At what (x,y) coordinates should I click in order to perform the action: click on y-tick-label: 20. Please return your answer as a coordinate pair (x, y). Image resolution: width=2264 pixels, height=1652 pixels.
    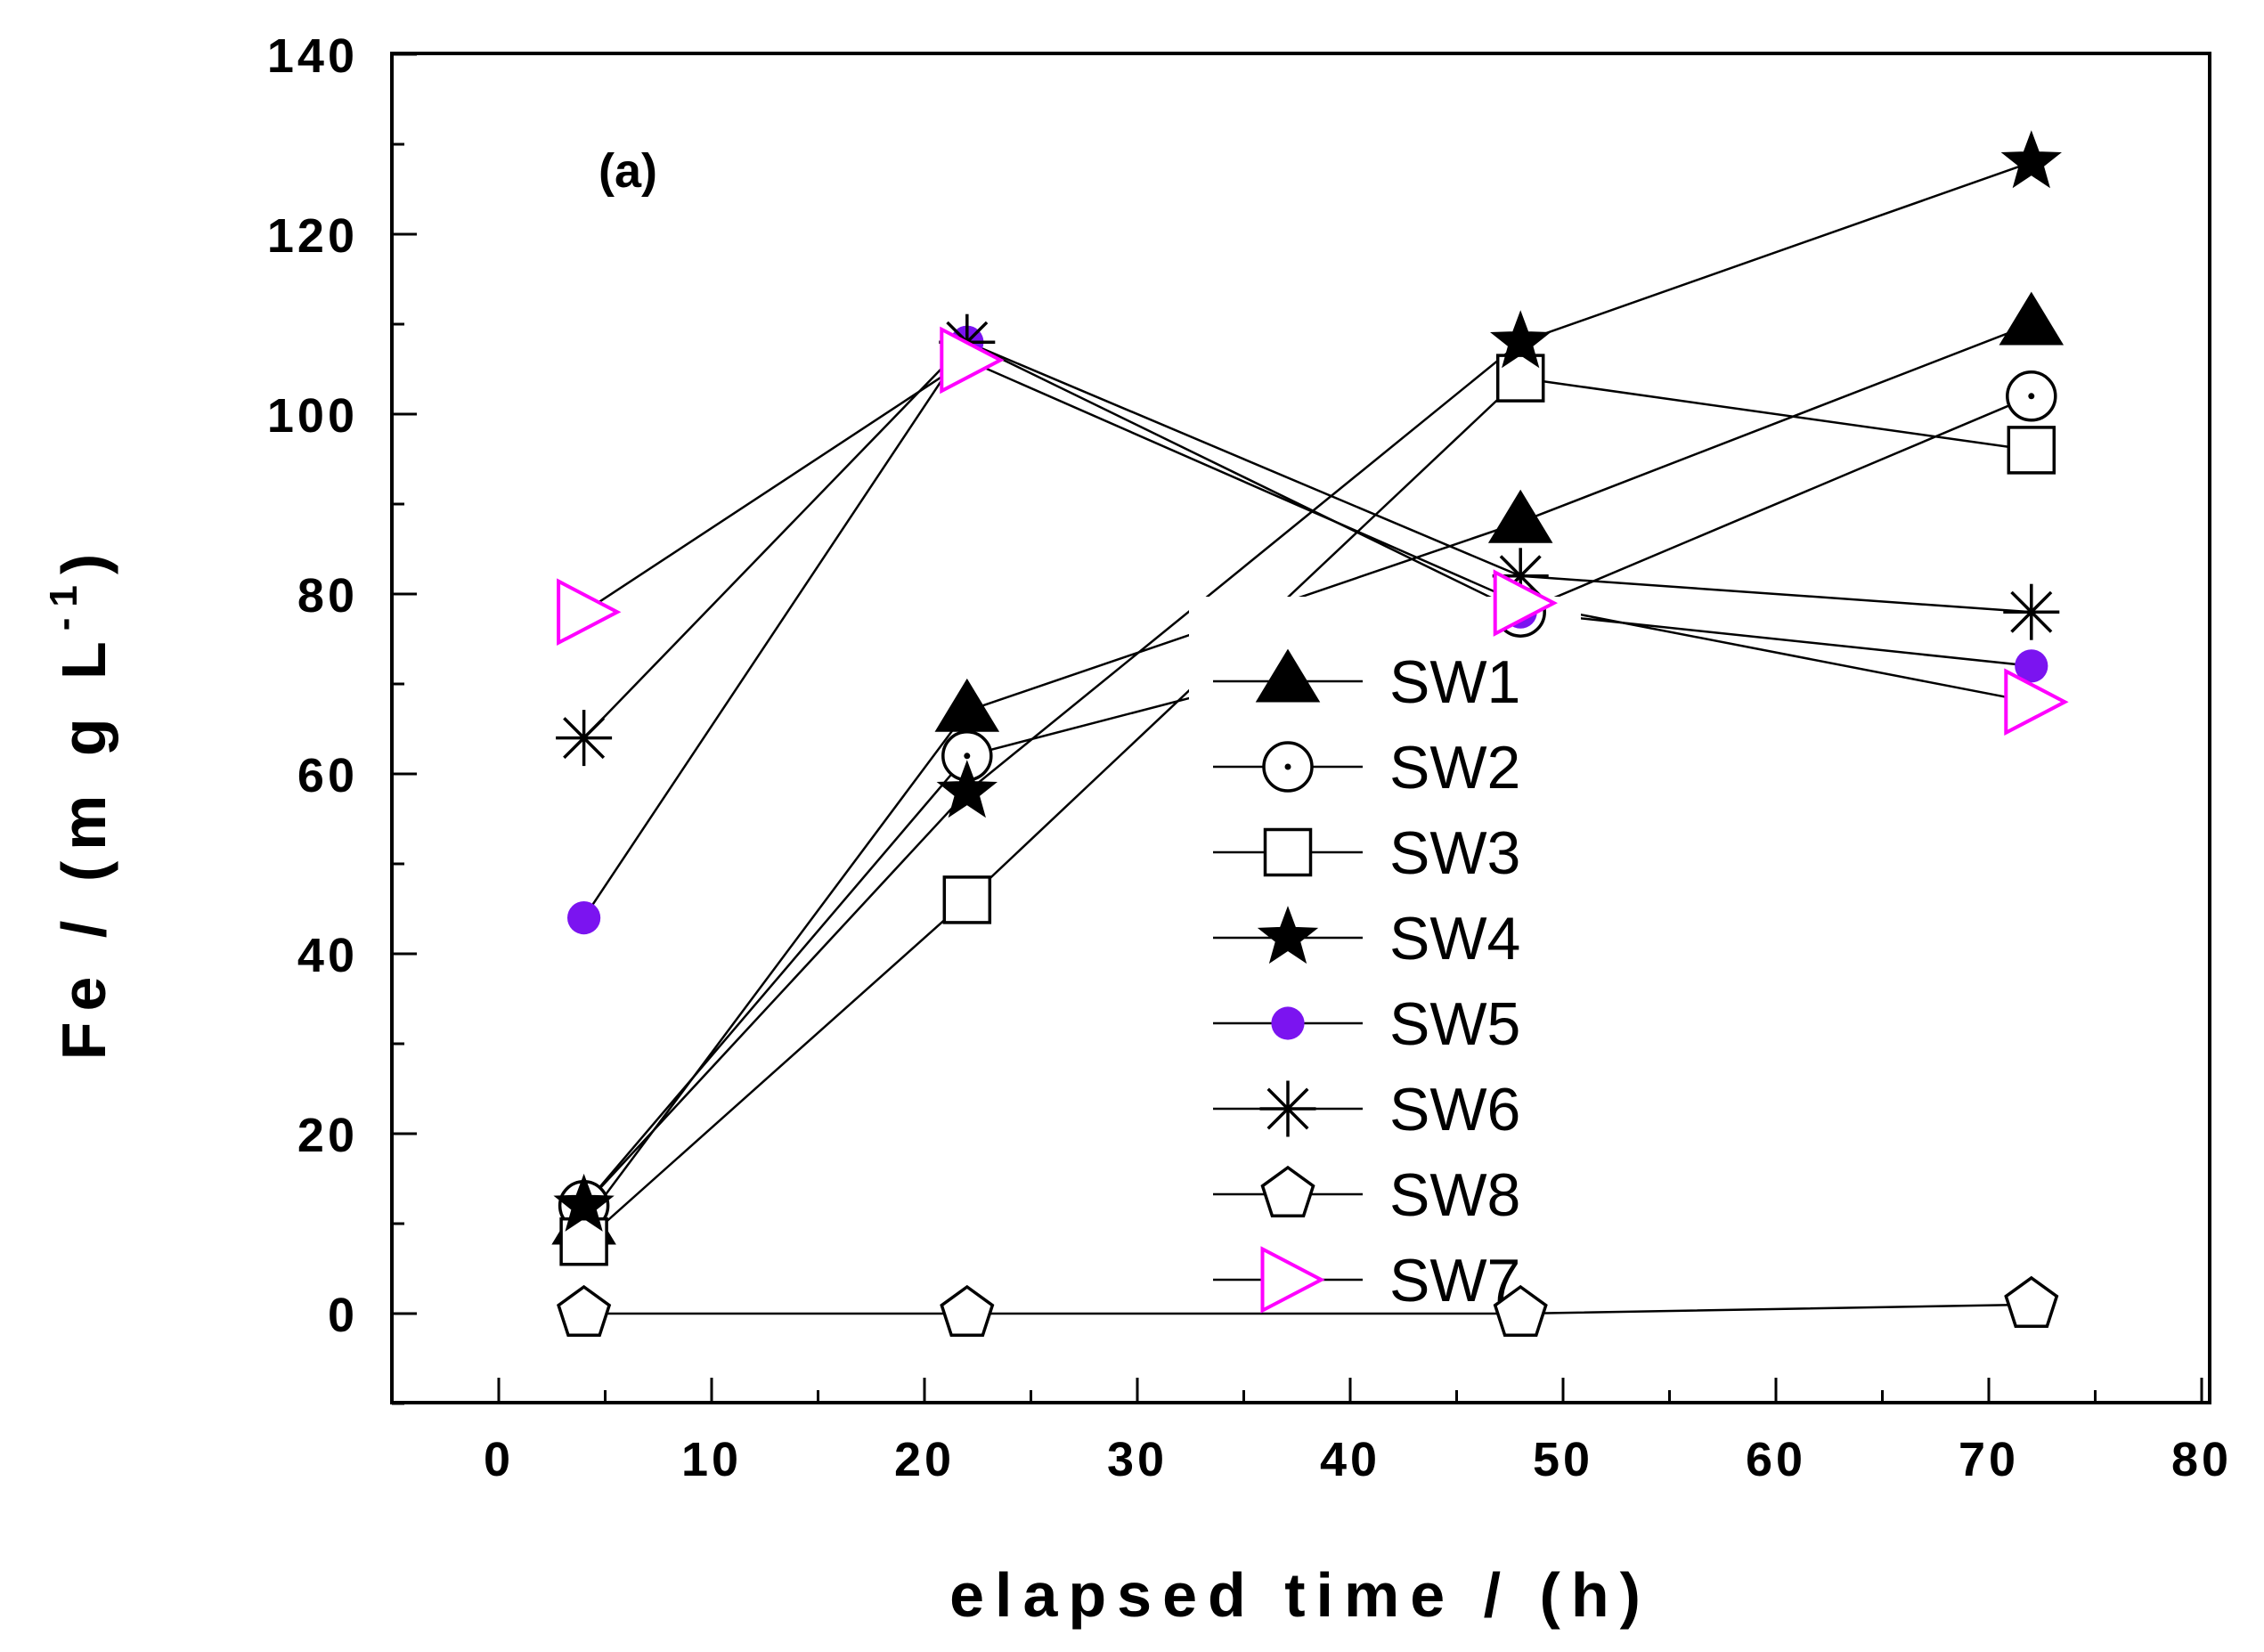
    Looking at the image, I should click on (327, 1135).